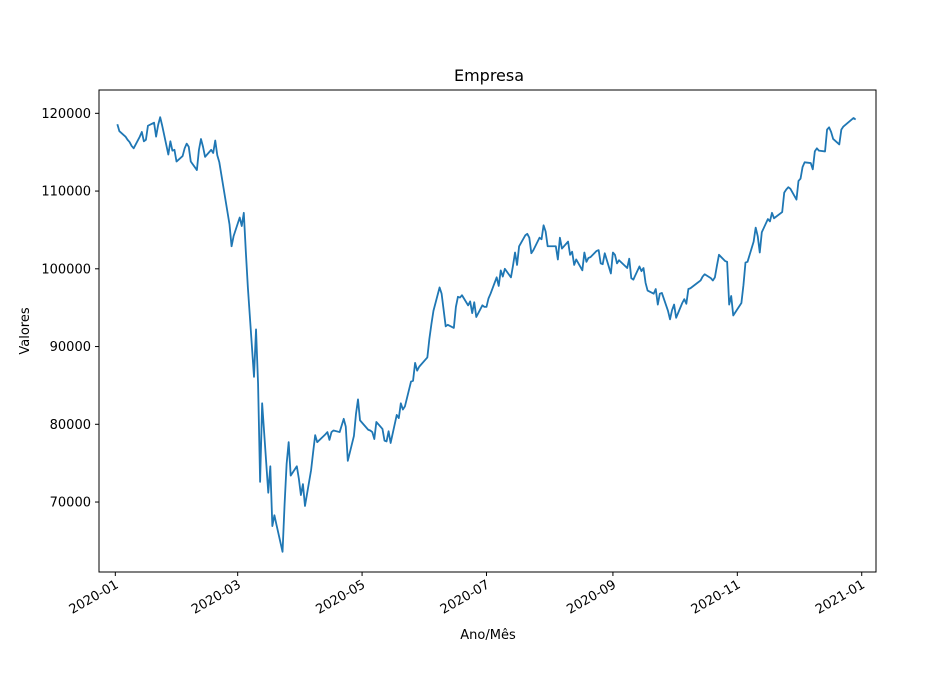 Image resolution: width=946 pixels, height=680 pixels. I want to click on x-axis-title: Ano/Mês, so click(488, 635).